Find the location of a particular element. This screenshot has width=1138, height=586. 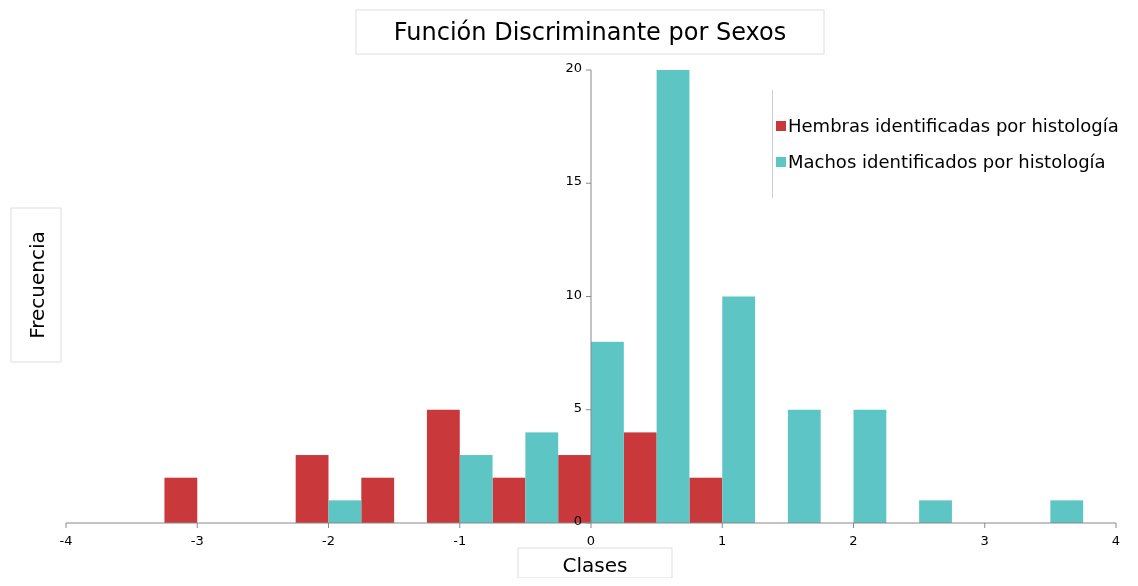

y-tick-label: 10 is located at coordinates (573, 294).